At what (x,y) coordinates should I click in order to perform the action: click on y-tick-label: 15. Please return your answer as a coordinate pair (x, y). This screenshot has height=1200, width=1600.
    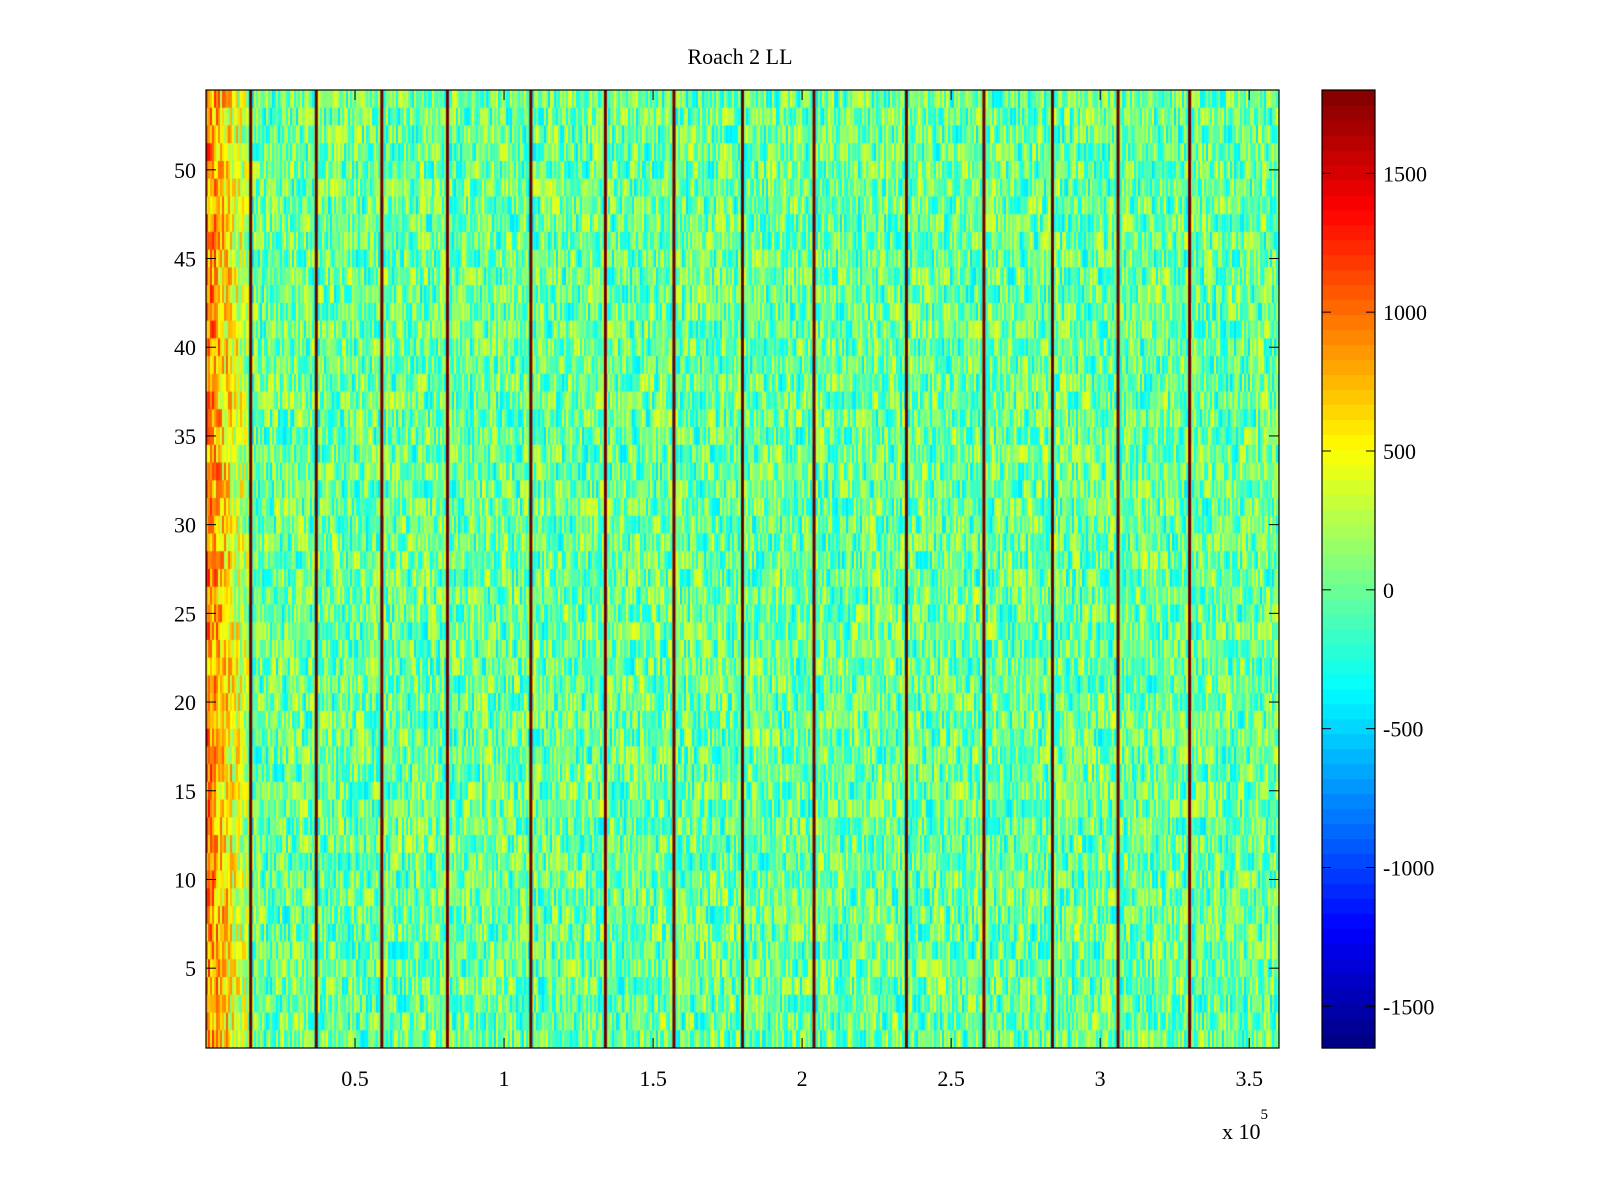
    Looking at the image, I should click on (185, 791).